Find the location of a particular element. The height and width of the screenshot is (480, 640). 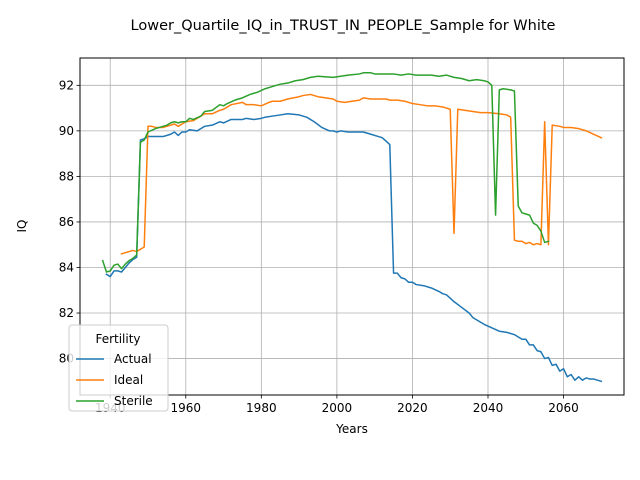

x-tick-label: 2060 is located at coordinates (563, 408).